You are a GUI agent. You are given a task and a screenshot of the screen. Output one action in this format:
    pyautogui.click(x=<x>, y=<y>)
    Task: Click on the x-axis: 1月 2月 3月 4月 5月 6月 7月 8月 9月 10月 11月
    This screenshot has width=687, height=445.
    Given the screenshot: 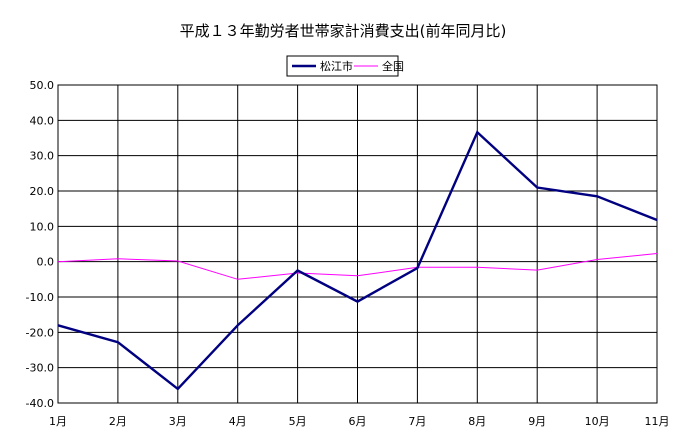 What is the action you would take?
    pyautogui.click(x=359, y=421)
    